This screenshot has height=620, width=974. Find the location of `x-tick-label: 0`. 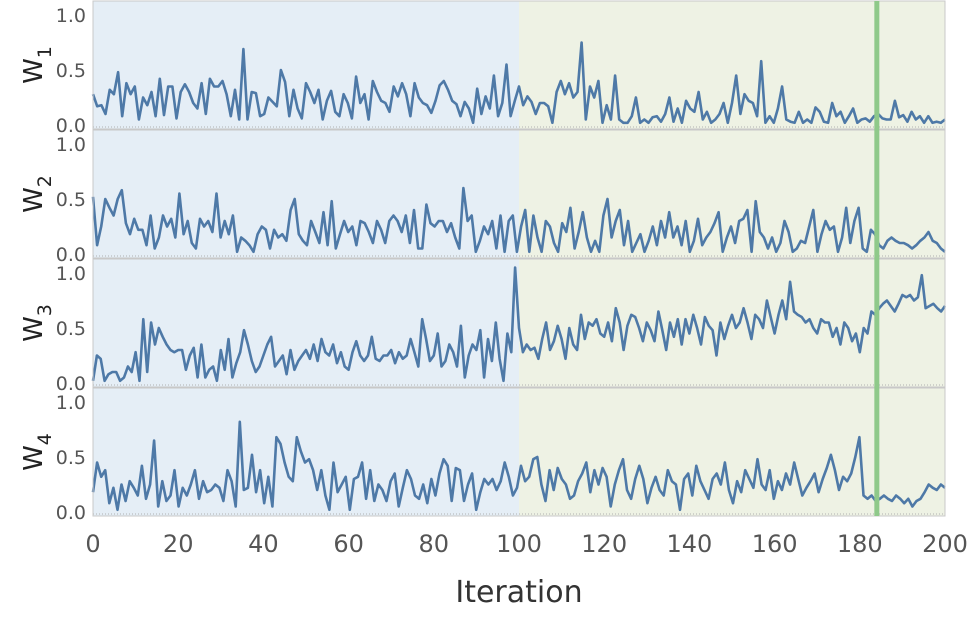

x-tick-label: 0 is located at coordinates (92, 544).